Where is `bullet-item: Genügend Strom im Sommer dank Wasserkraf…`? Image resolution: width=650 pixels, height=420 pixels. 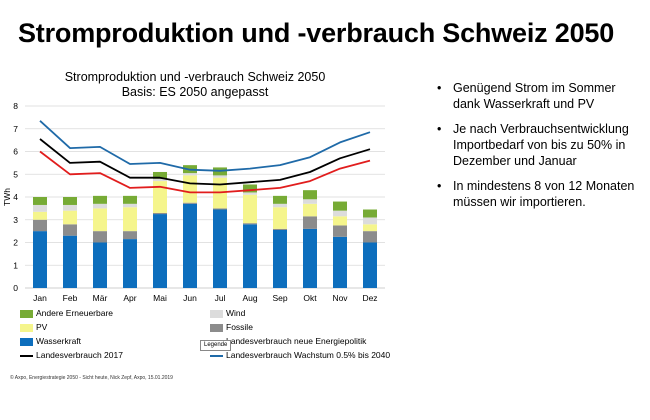 bullet-item: Genügend Strom im Sommer dank Wasserkraf… is located at coordinates (539, 96).